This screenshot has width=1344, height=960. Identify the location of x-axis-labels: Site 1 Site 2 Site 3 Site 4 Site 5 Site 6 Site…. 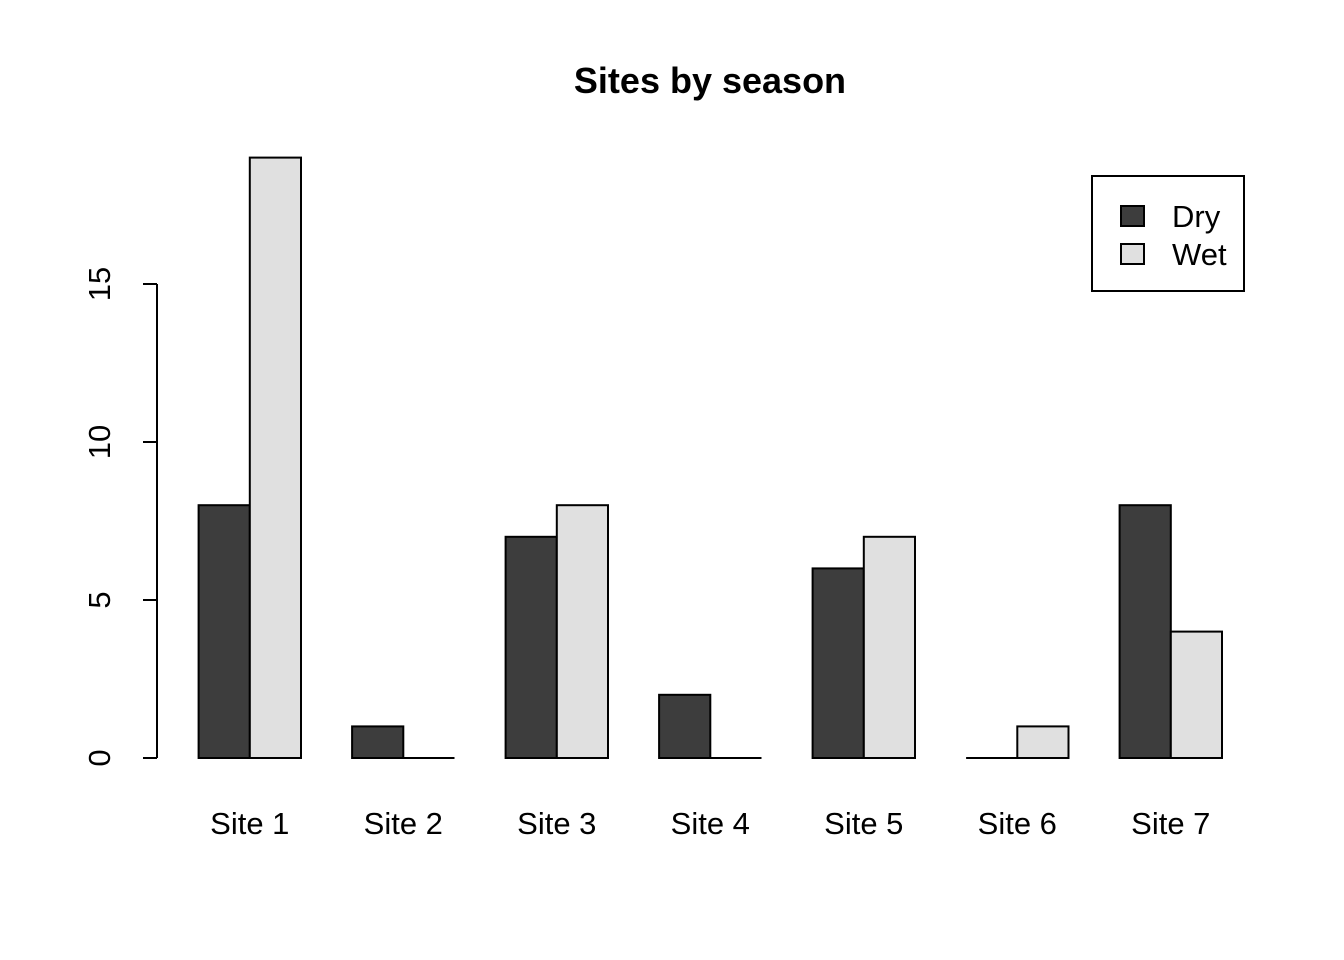
(710, 823).